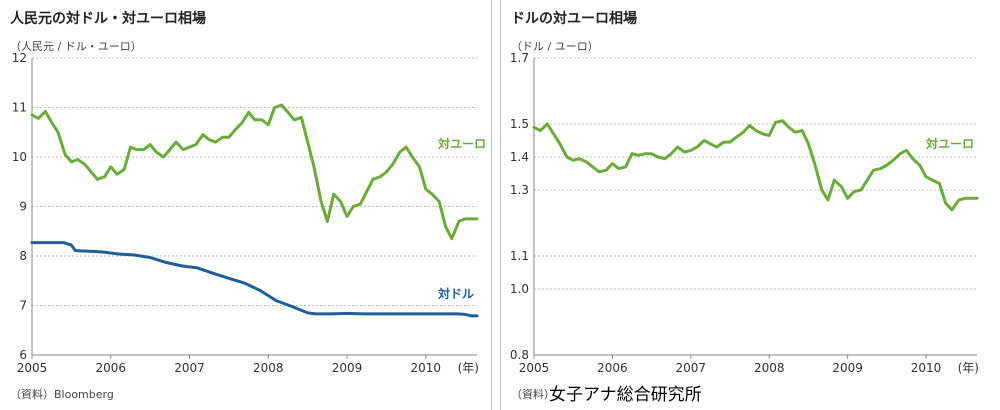 The width and height of the screenshot is (1000, 410). I want to click on series-label: 対ドル, so click(455, 293).